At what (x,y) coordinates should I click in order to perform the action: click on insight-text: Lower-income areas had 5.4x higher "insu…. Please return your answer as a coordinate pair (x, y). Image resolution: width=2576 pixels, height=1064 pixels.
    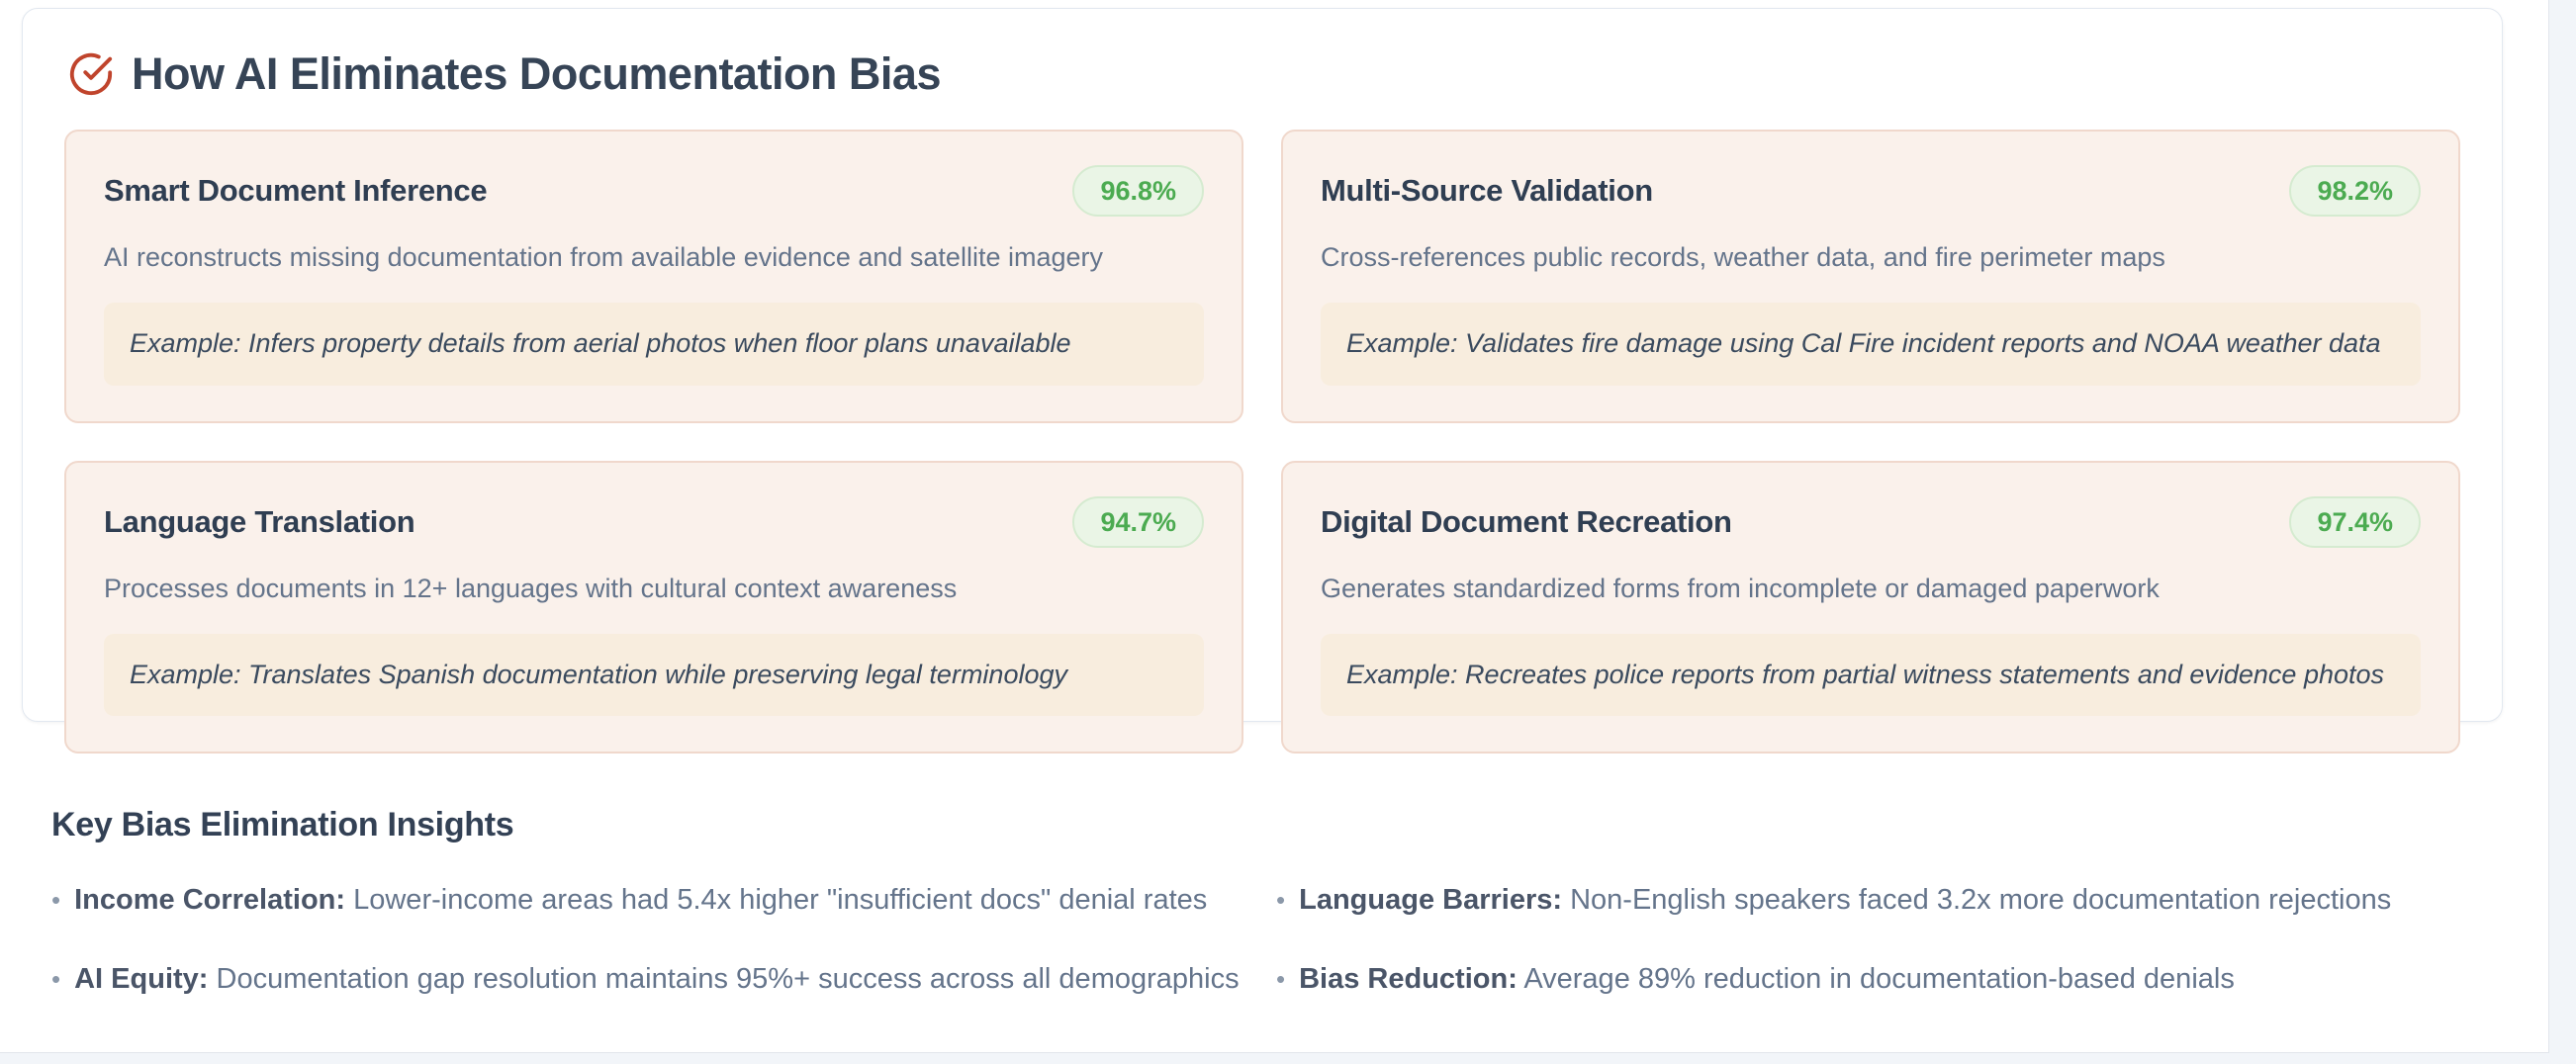
    Looking at the image, I should click on (781, 900).